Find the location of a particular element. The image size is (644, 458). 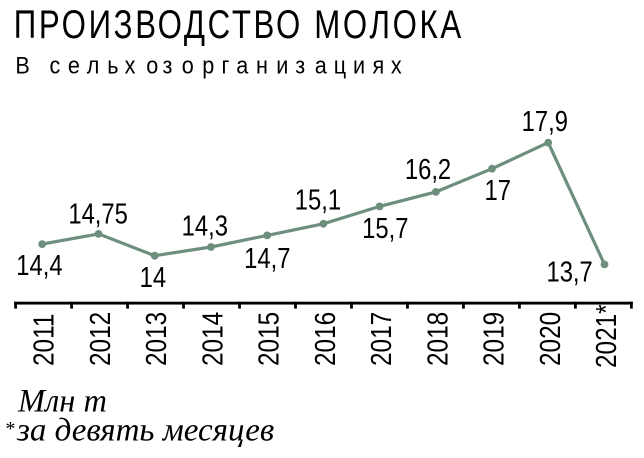

svg-text: 2018 is located at coordinates (437, 339).